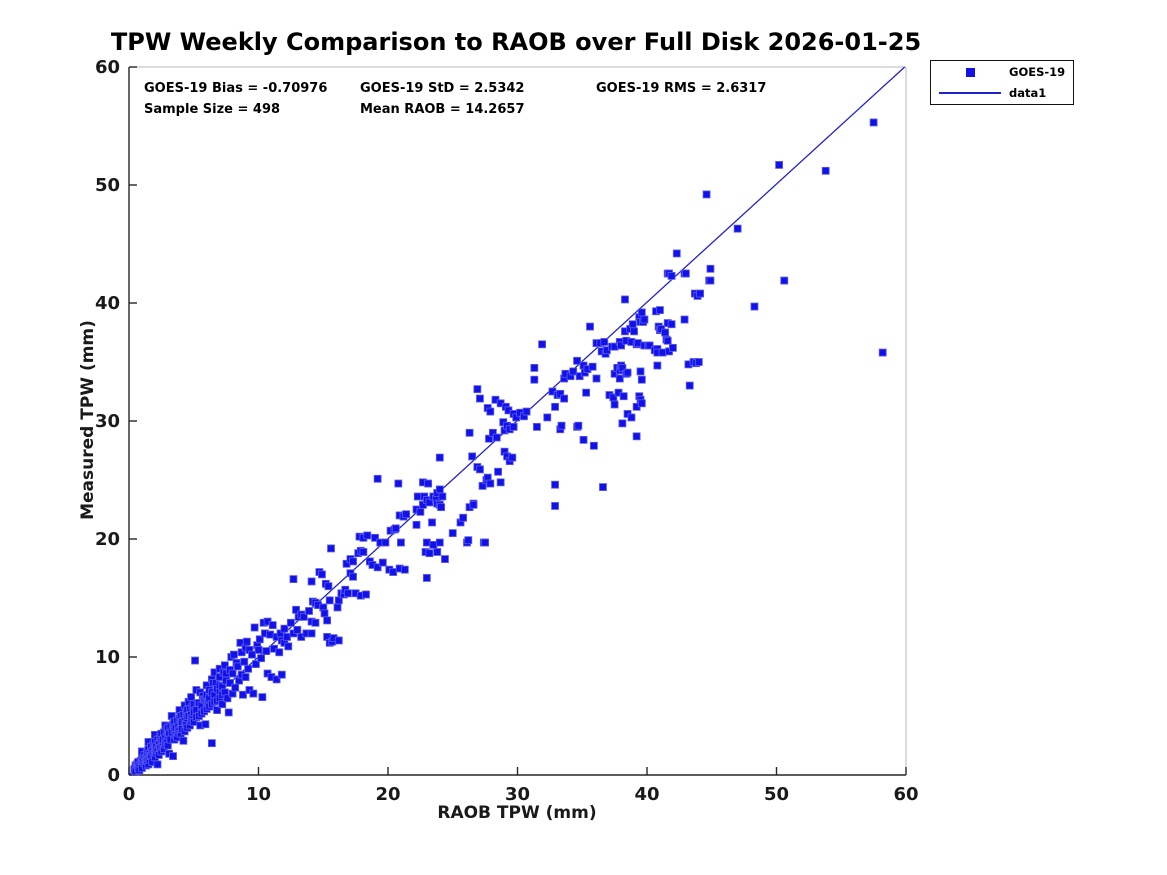 This screenshot has height=875, width=1167. I want to click on legend-item-goes19: GOES-19, so click(1002, 72).